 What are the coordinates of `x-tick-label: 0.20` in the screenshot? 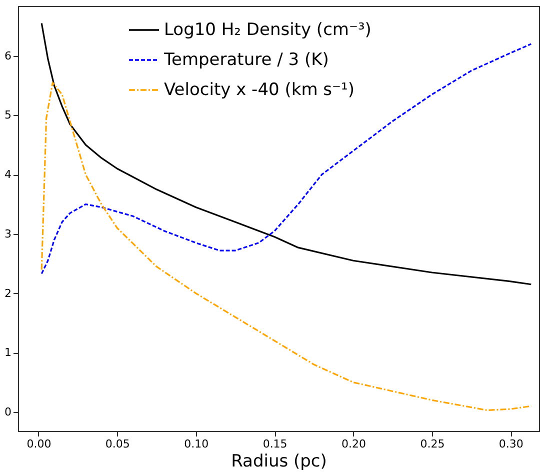 It's located at (354, 444).